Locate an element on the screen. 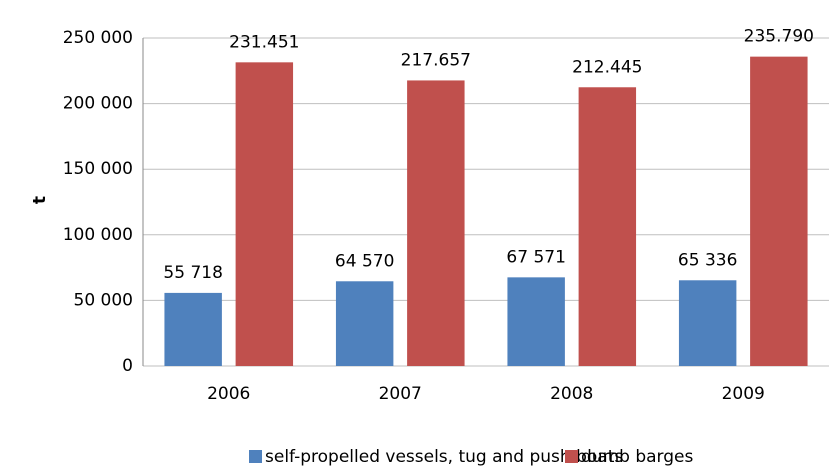 The height and width of the screenshot is (476, 829). data-label: 231.451 is located at coordinates (264, 42).